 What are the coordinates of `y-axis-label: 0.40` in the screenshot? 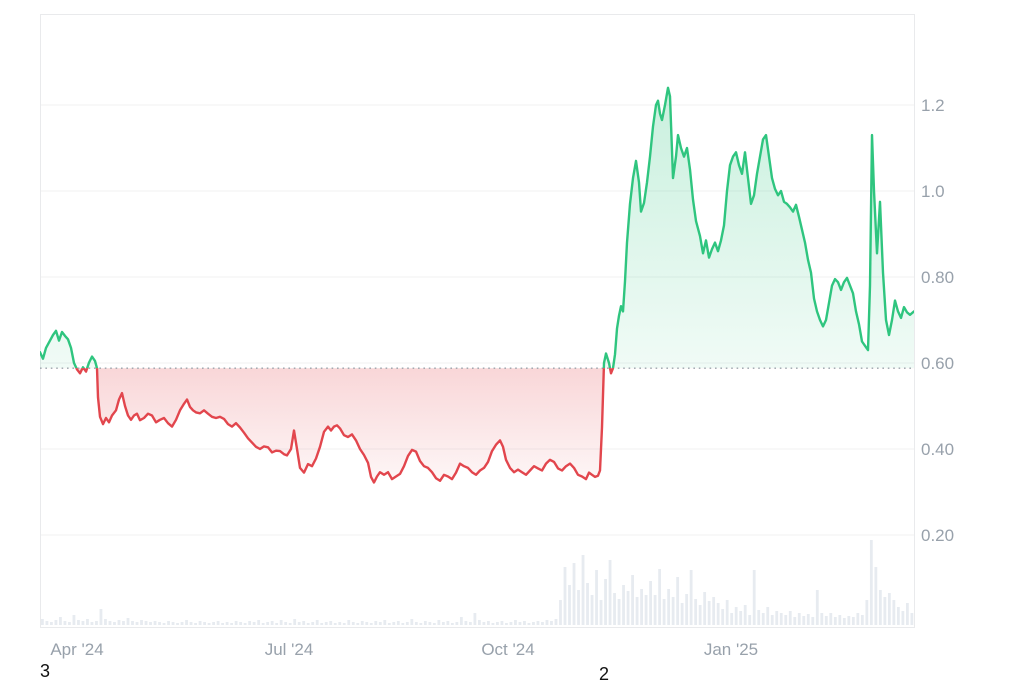 It's located at (938, 449).